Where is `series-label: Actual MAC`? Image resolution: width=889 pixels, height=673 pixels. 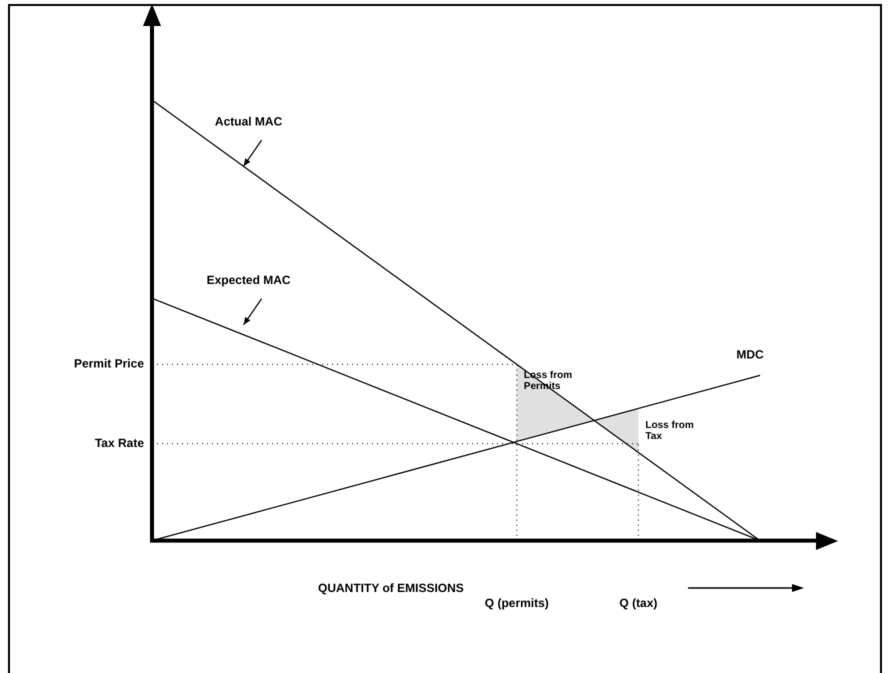
series-label: Actual MAC is located at coordinates (248, 121).